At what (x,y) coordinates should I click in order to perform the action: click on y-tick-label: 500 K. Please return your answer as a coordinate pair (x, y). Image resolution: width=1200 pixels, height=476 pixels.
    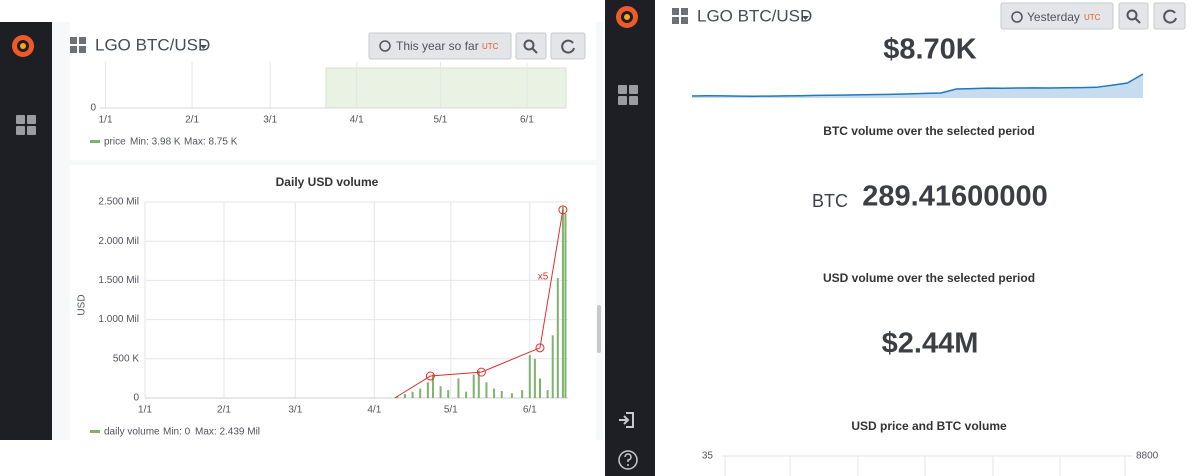
    Looking at the image, I should click on (126, 358).